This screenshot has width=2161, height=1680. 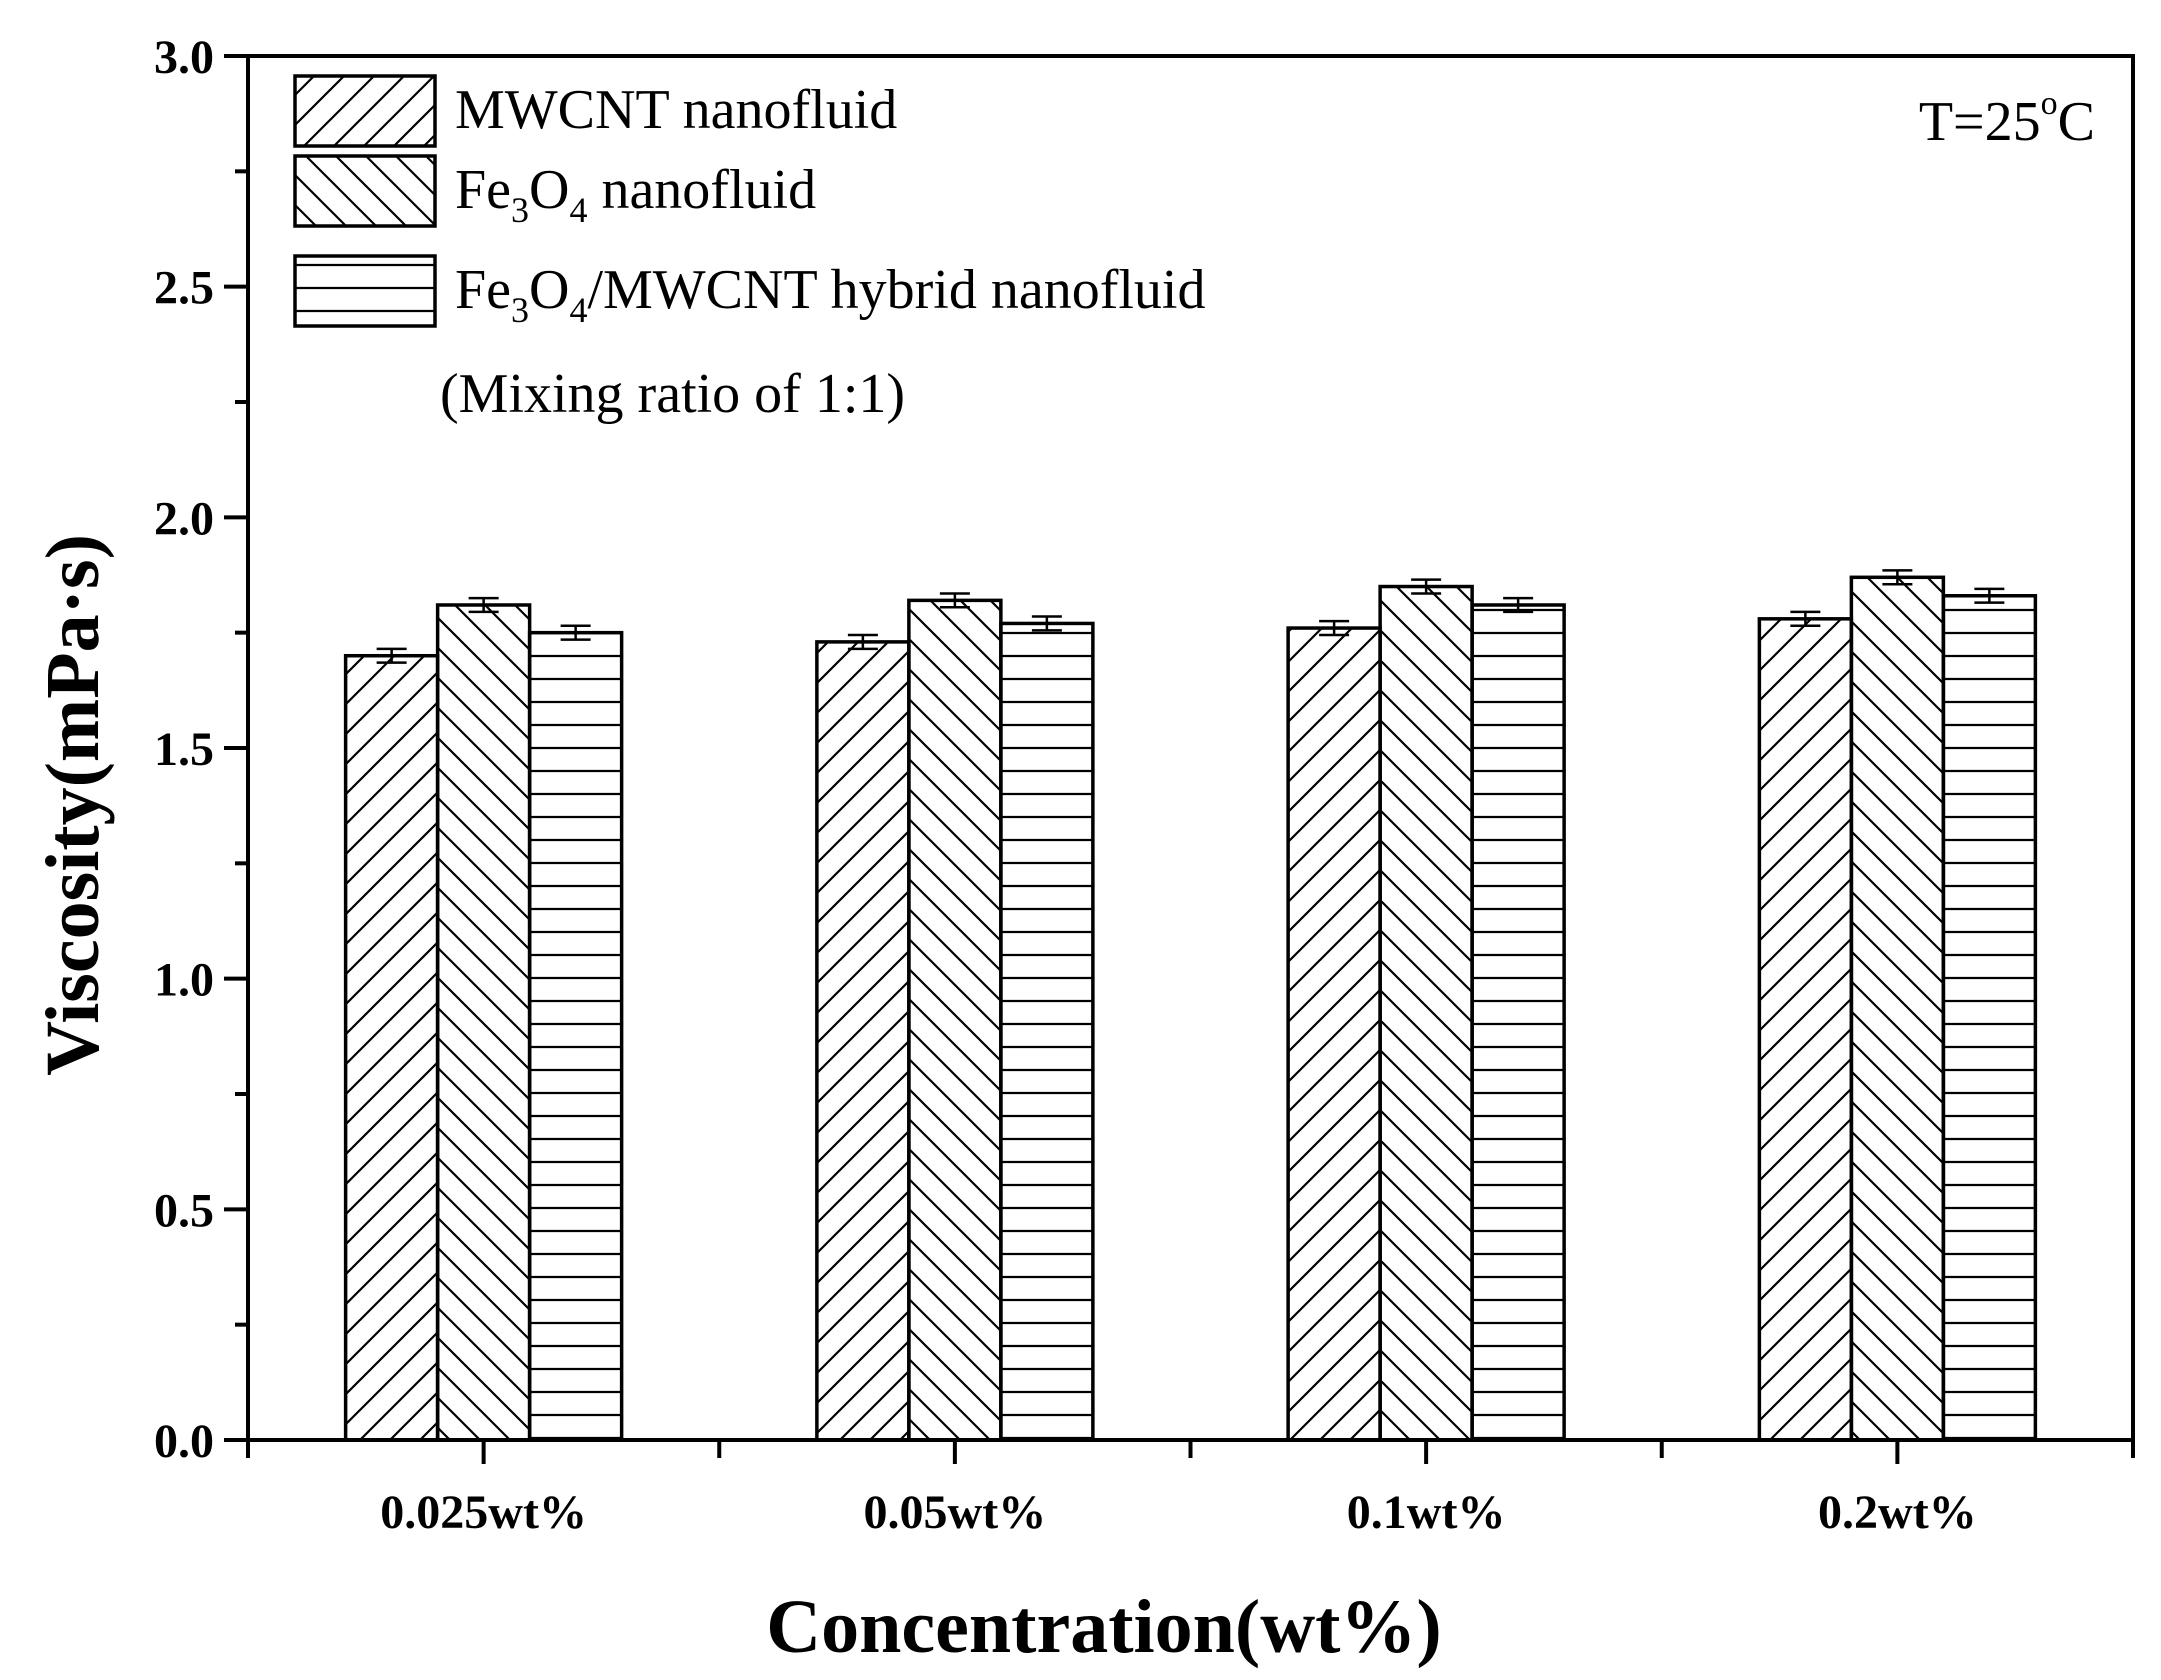 I want to click on y-axis: 0.0 0.5 1.0 1.5 2.0 2.5 3.0, so click(x=201, y=749).